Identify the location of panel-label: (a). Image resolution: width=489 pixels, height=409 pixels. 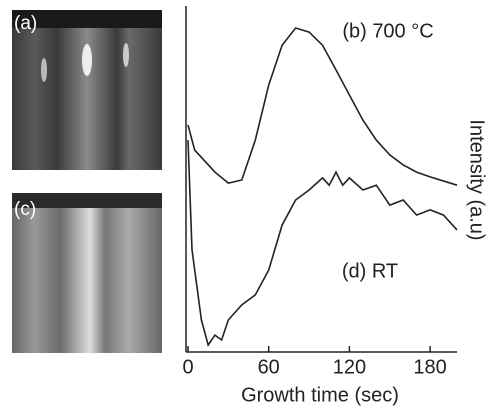
(25, 23).